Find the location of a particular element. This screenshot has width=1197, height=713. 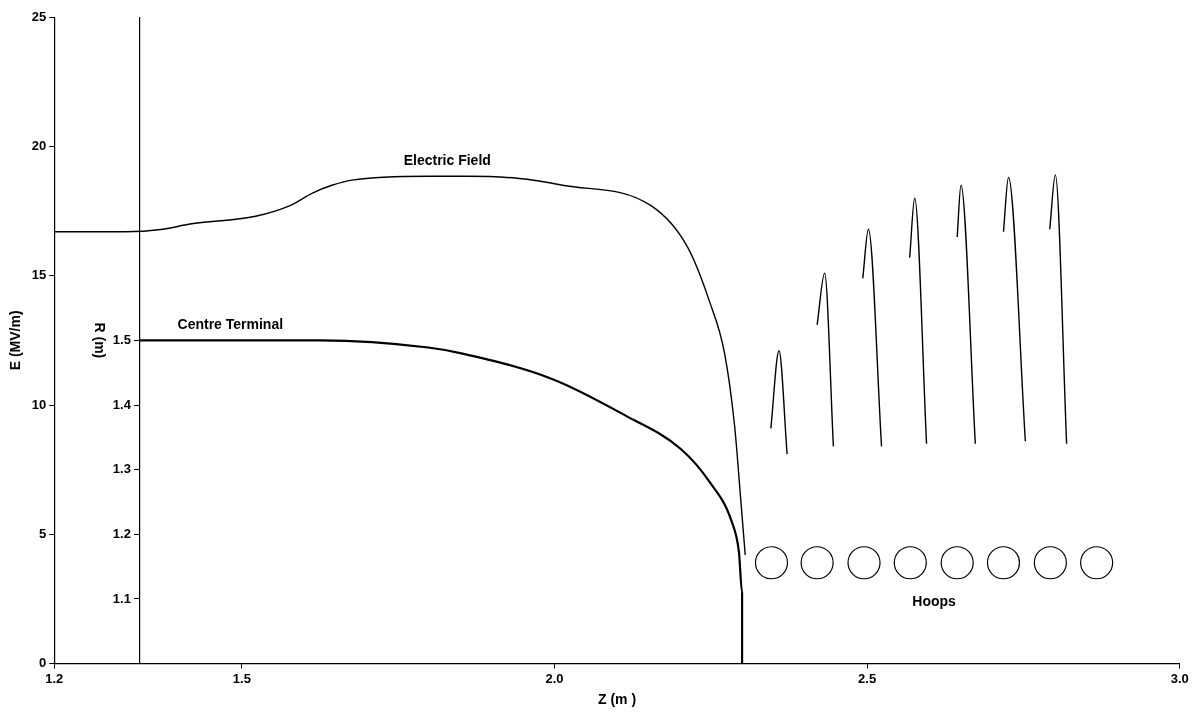

x-tick-label: 2.0 is located at coordinates (554, 678).